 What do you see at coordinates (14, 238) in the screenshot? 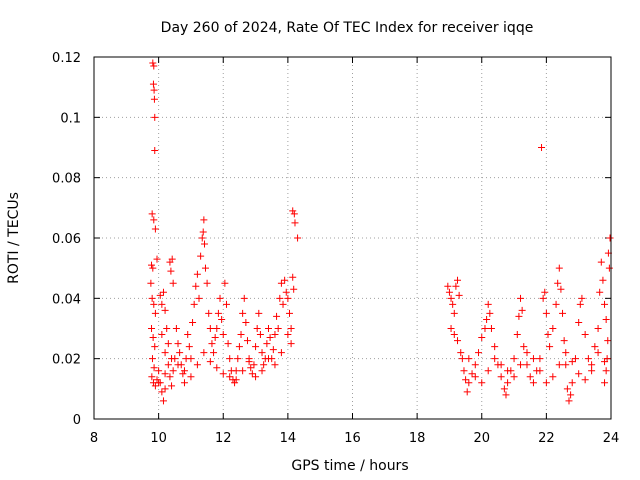
I see `y-axis-title: ROTI / TECUs` at bounding box center [14, 238].